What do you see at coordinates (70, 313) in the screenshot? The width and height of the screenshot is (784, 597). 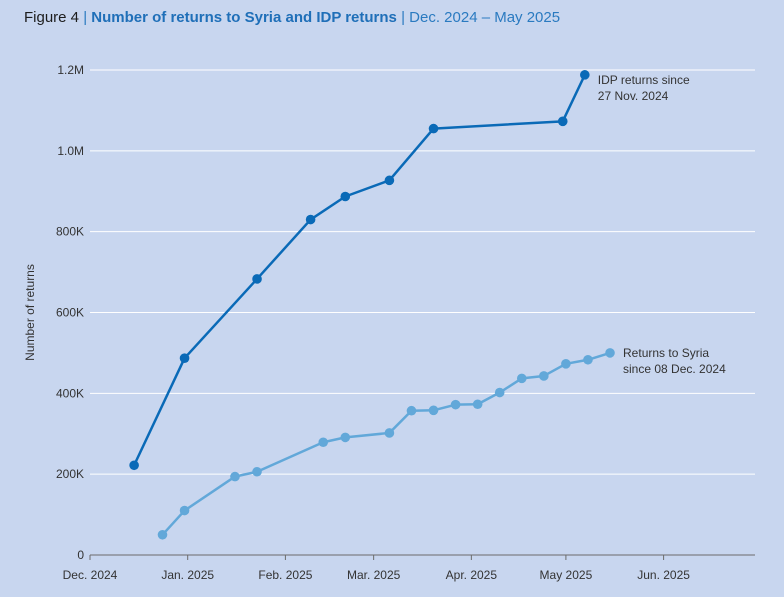 I see `y-tick-label: 600K` at bounding box center [70, 313].